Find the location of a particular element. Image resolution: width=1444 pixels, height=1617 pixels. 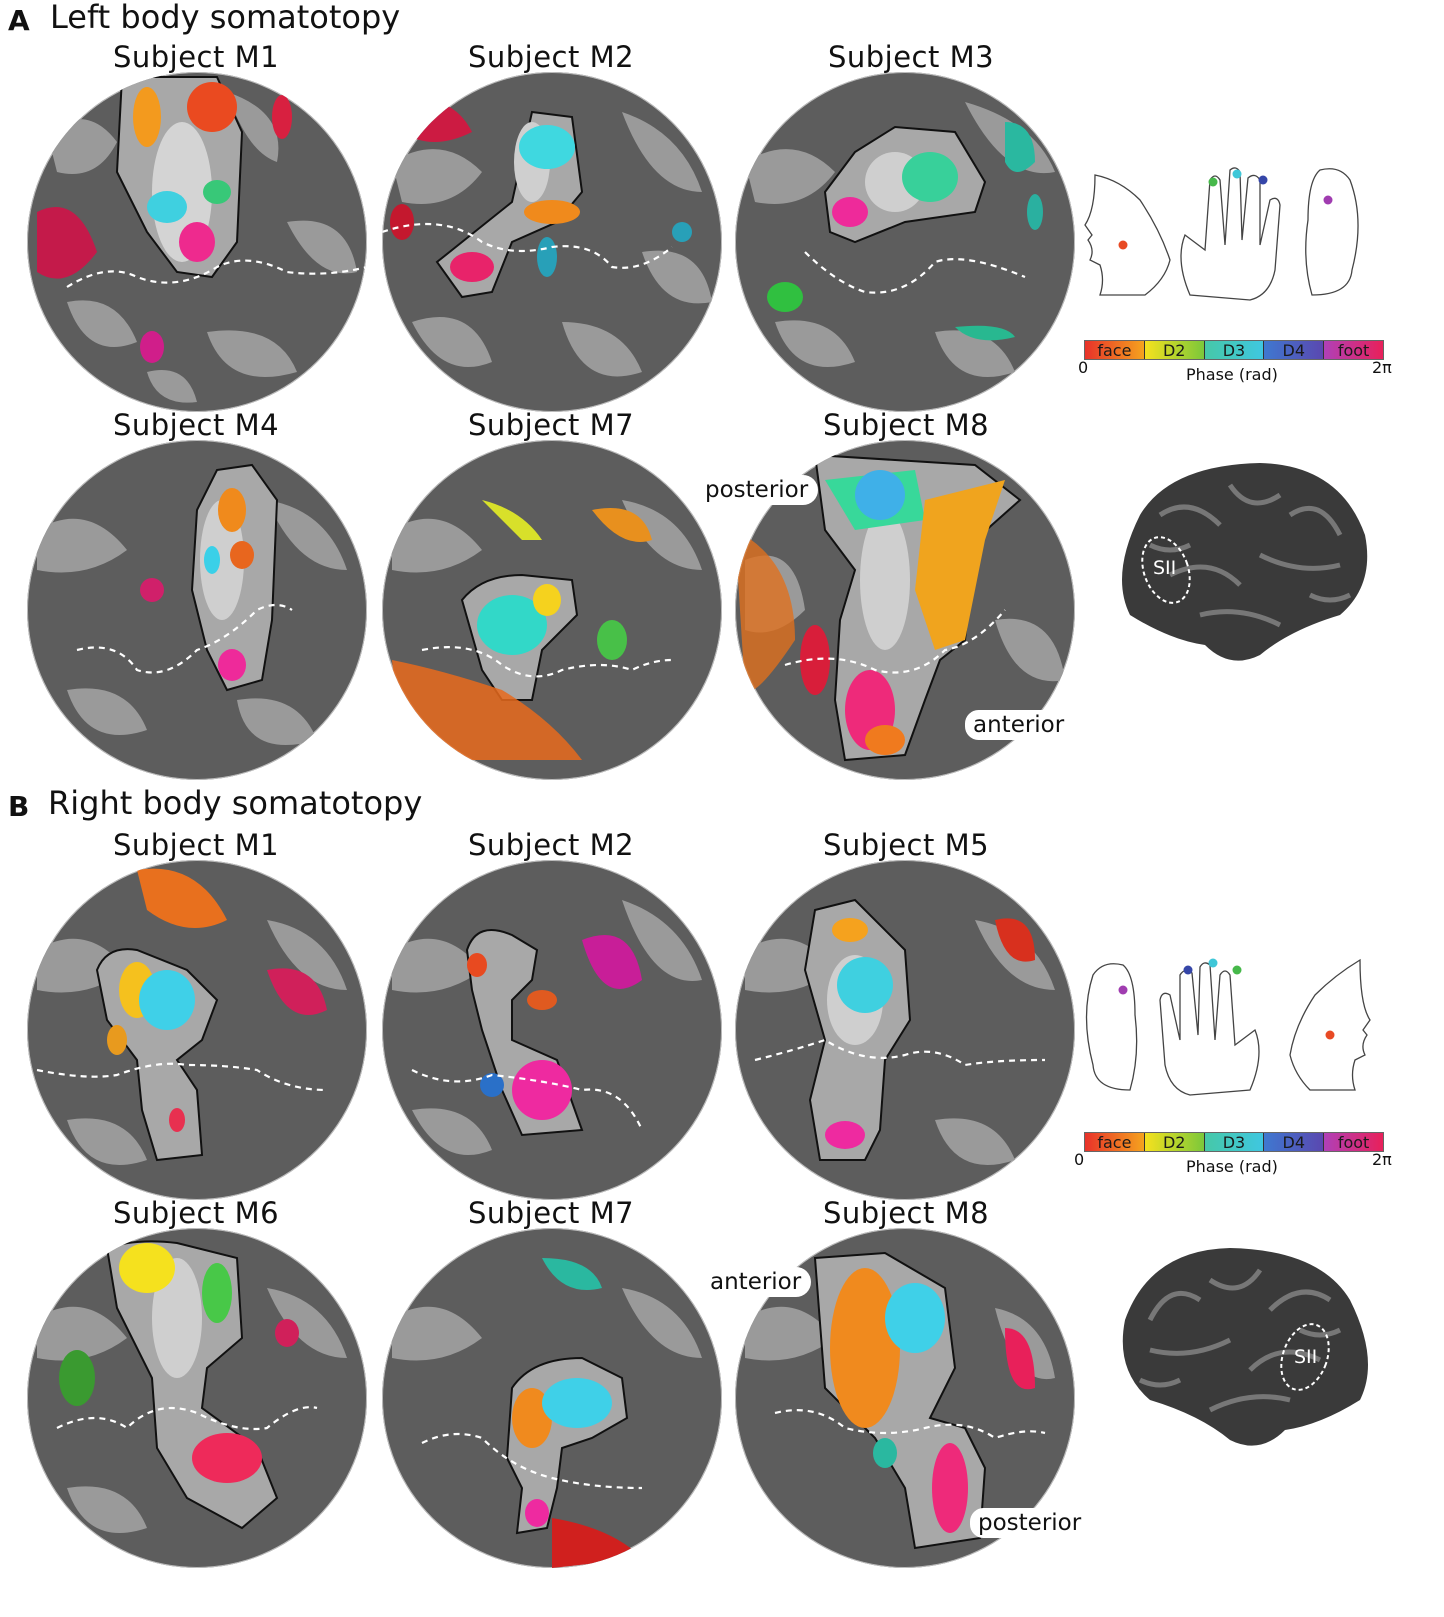

panel-b-letter: B is located at coordinates (19, 806).